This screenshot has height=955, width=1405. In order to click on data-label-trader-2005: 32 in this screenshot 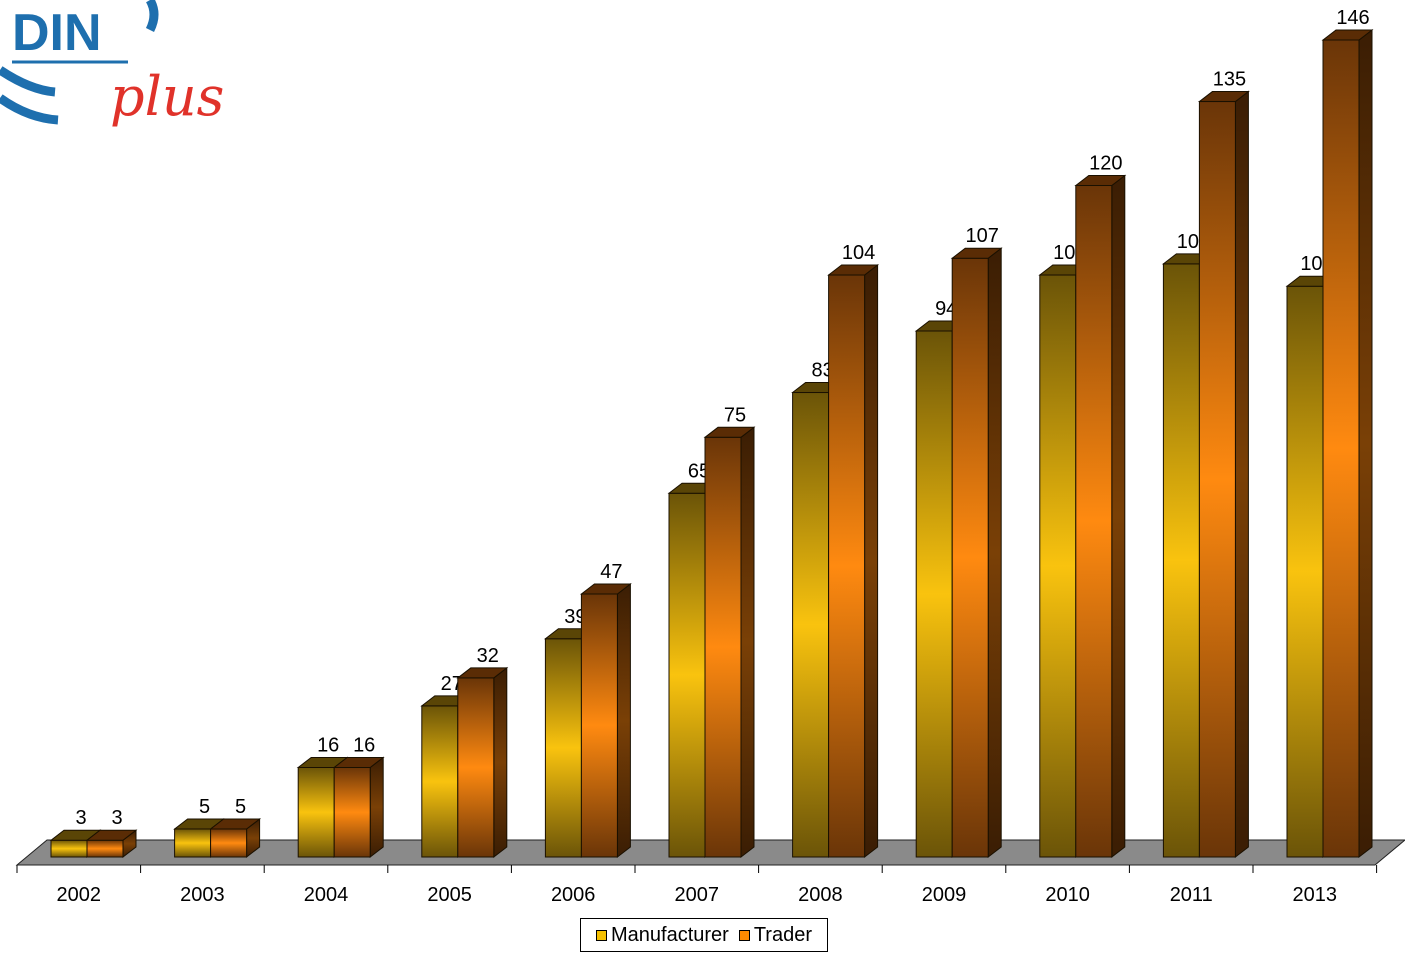, I will do `click(488, 656)`.